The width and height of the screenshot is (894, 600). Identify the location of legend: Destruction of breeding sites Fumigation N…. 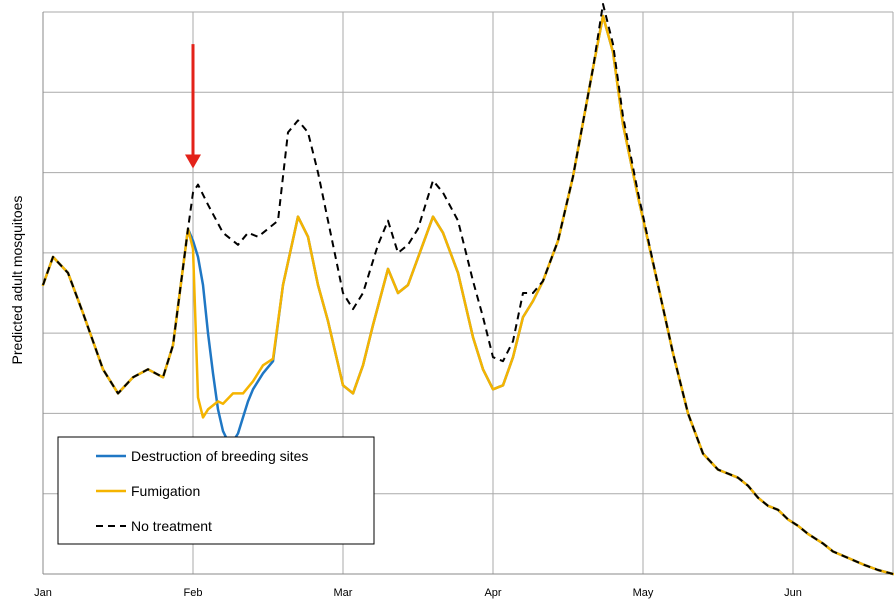
(216, 490).